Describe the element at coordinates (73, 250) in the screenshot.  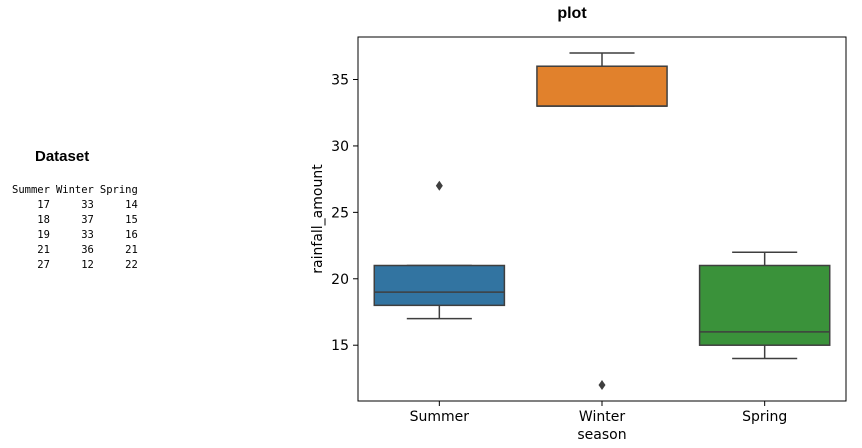
I see `table-row: 21 36 21` at that location.